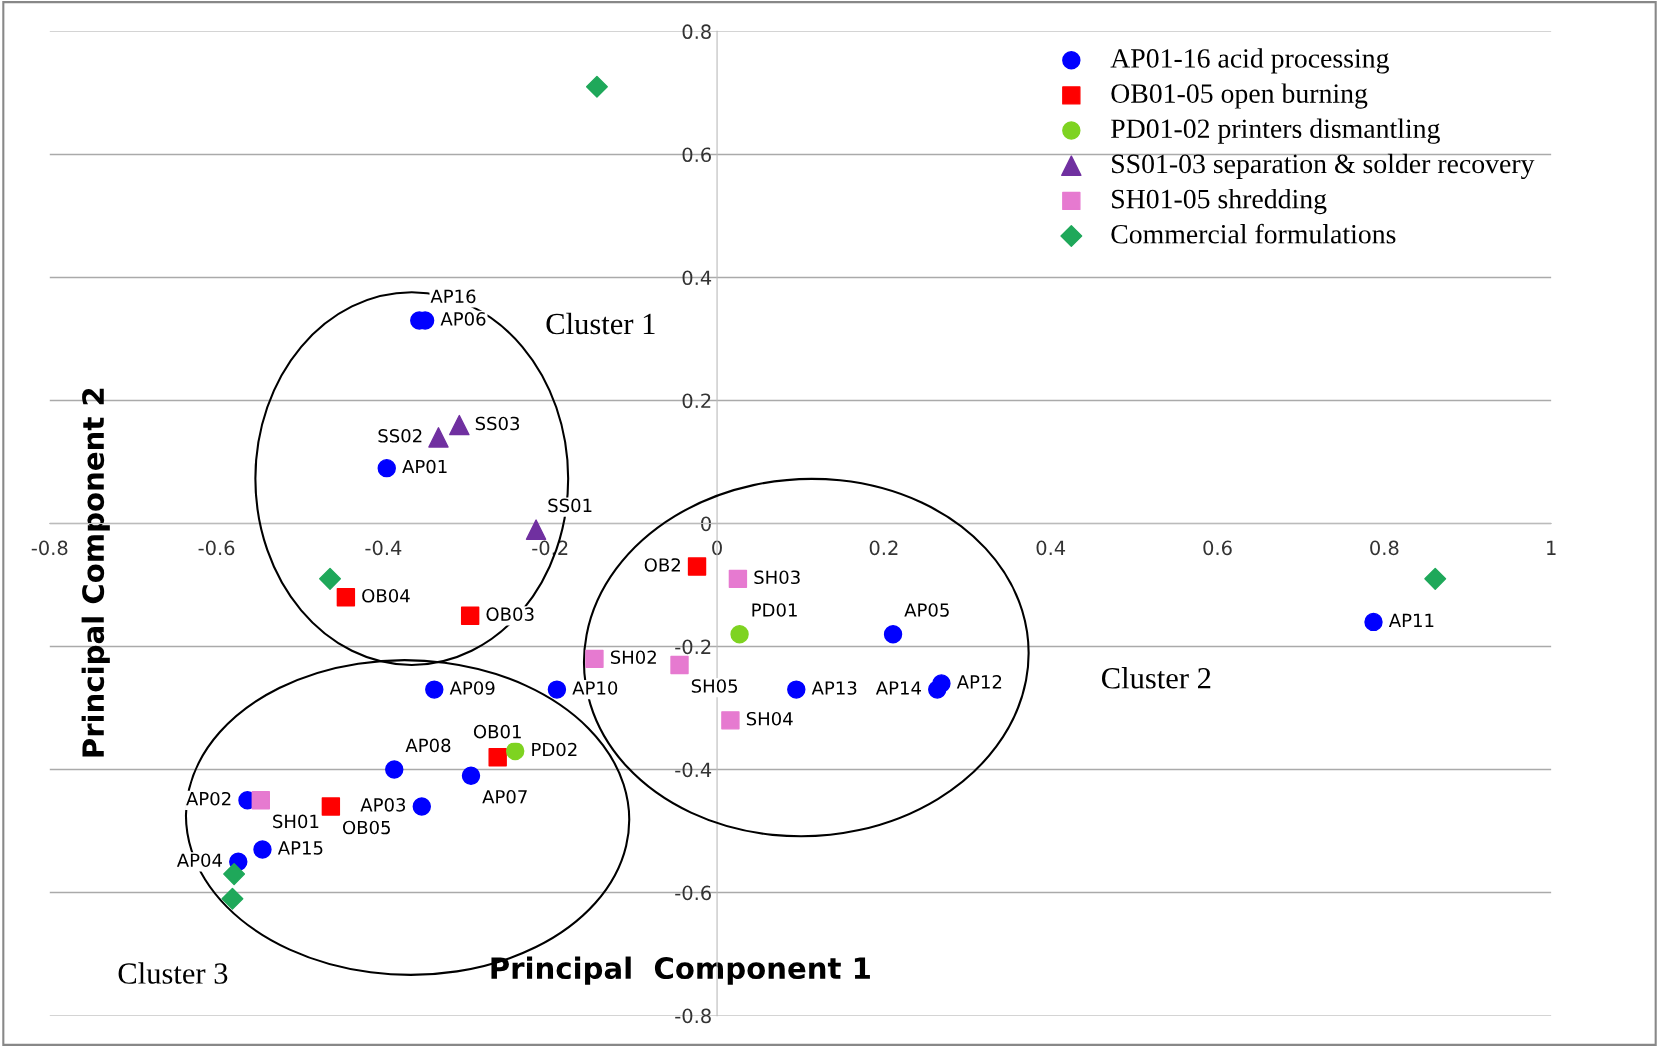 This screenshot has width=1659, height=1047. What do you see at coordinates (834, 688) in the screenshot?
I see `data-label: AP13` at bounding box center [834, 688].